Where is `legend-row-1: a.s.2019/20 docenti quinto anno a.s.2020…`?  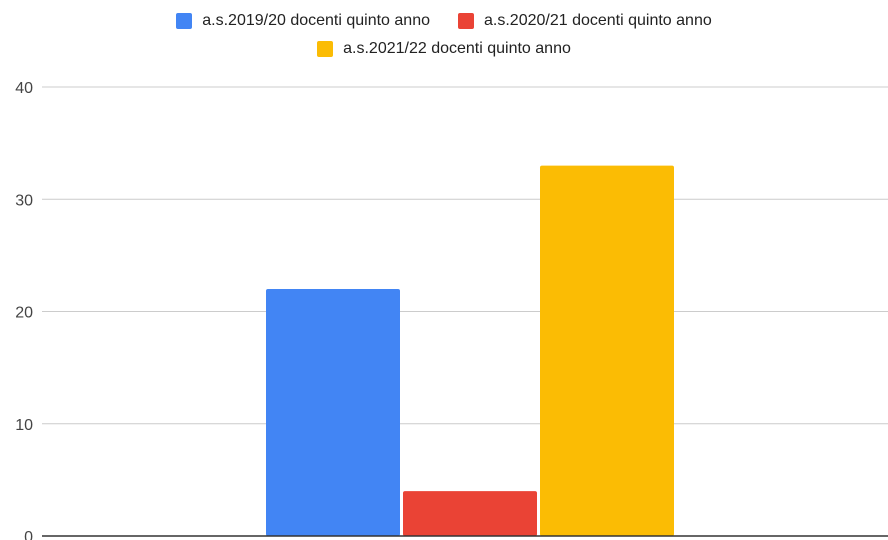 legend-row-1: a.s.2019/20 docenti quinto anno a.s.2020… is located at coordinates (444, 21).